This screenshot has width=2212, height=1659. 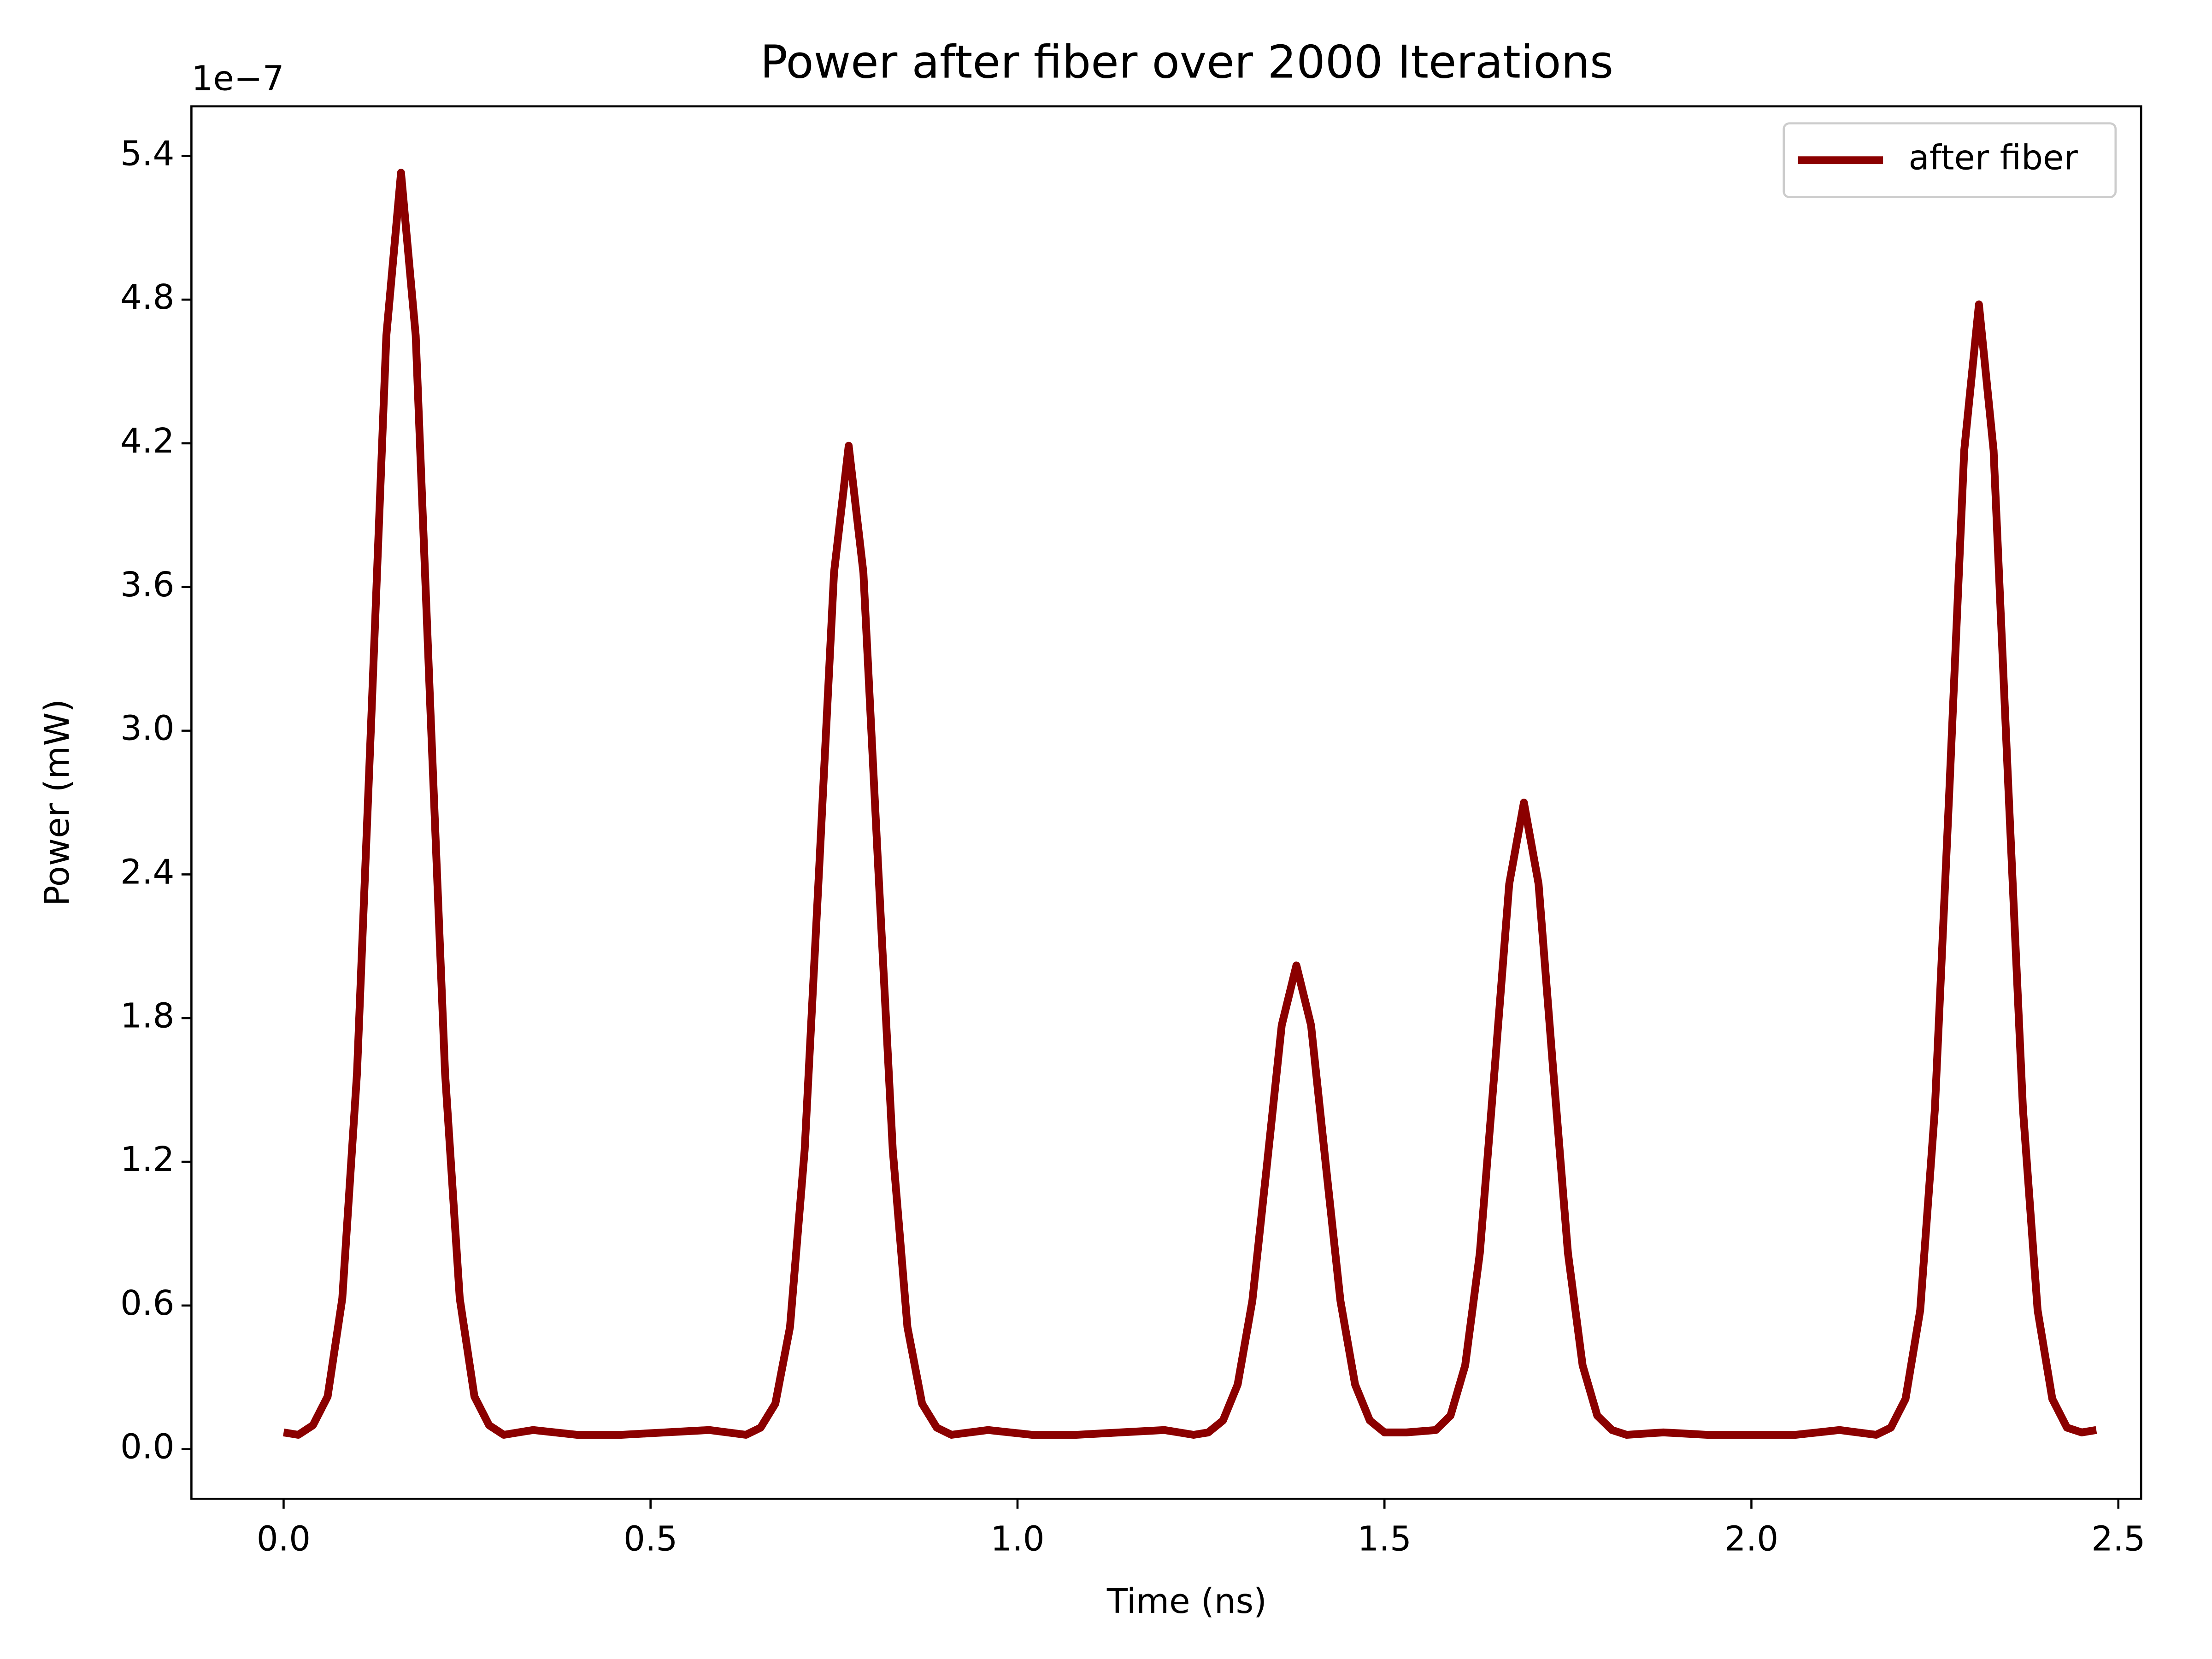 What do you see at coordinates (1186, 1601) in the screenshot?
I see `x-axis-label: Time (ns)` at bounding box center [1186, 1601].